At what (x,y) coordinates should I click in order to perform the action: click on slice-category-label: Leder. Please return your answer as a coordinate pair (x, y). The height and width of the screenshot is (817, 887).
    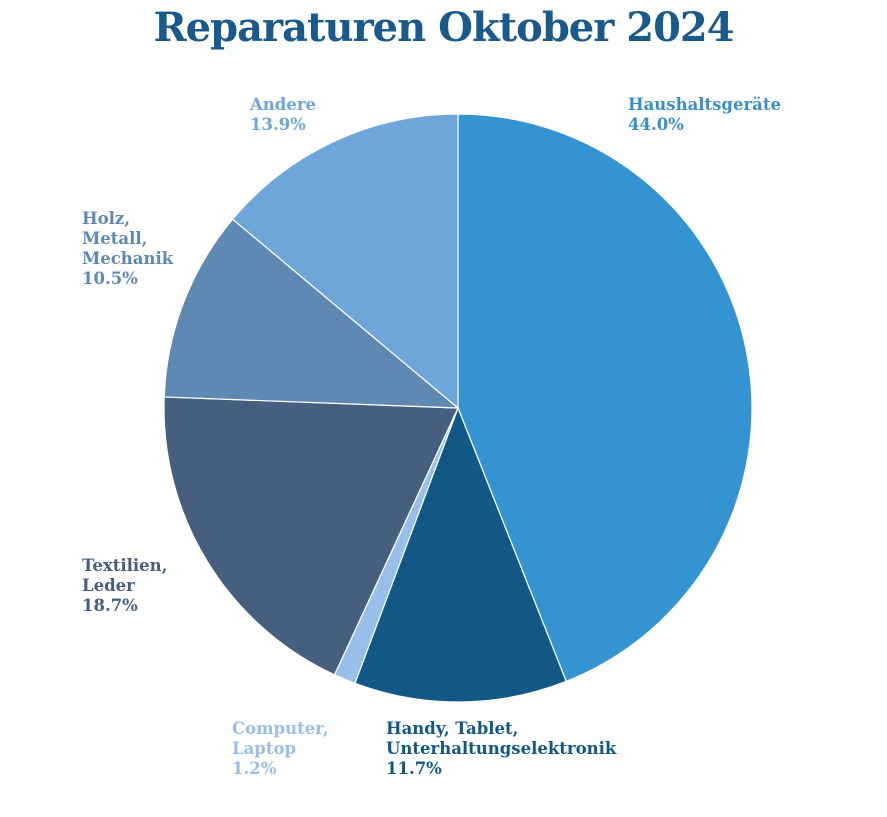
    Looking at the image, I should click on (108, 585).